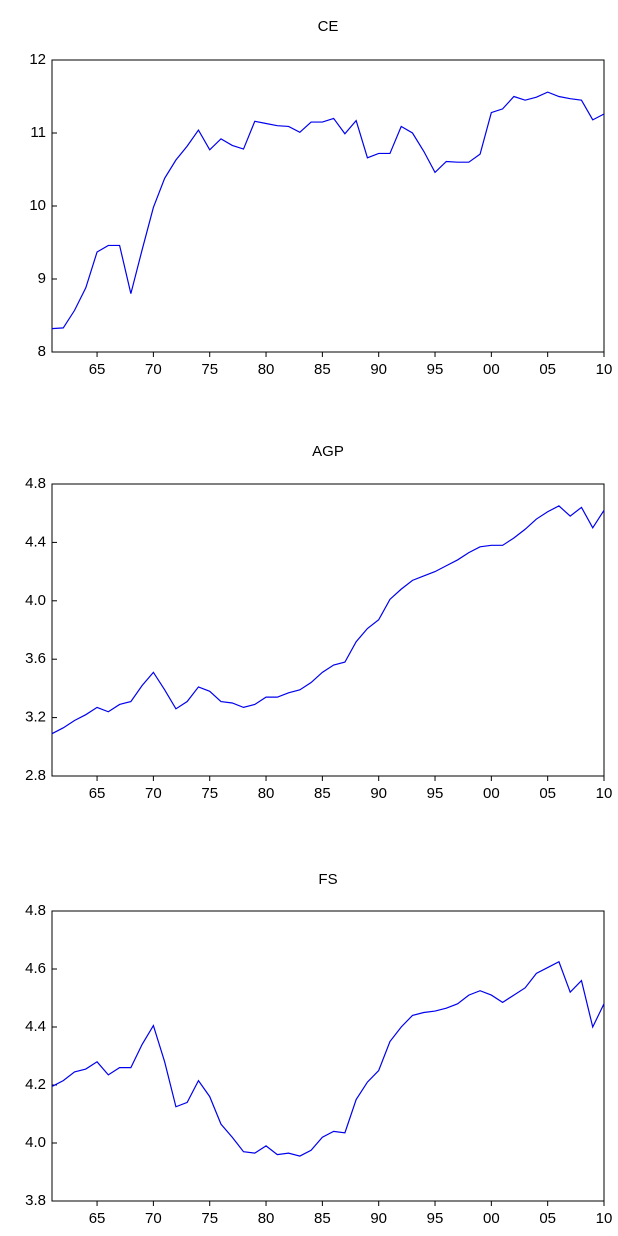 Image resolution: width=618 pixels, height=1236 pixels. What do you see at coordinates (328, 26) in the screenshot?
I see `chart-title: CE` at bounding box center [328, 26].